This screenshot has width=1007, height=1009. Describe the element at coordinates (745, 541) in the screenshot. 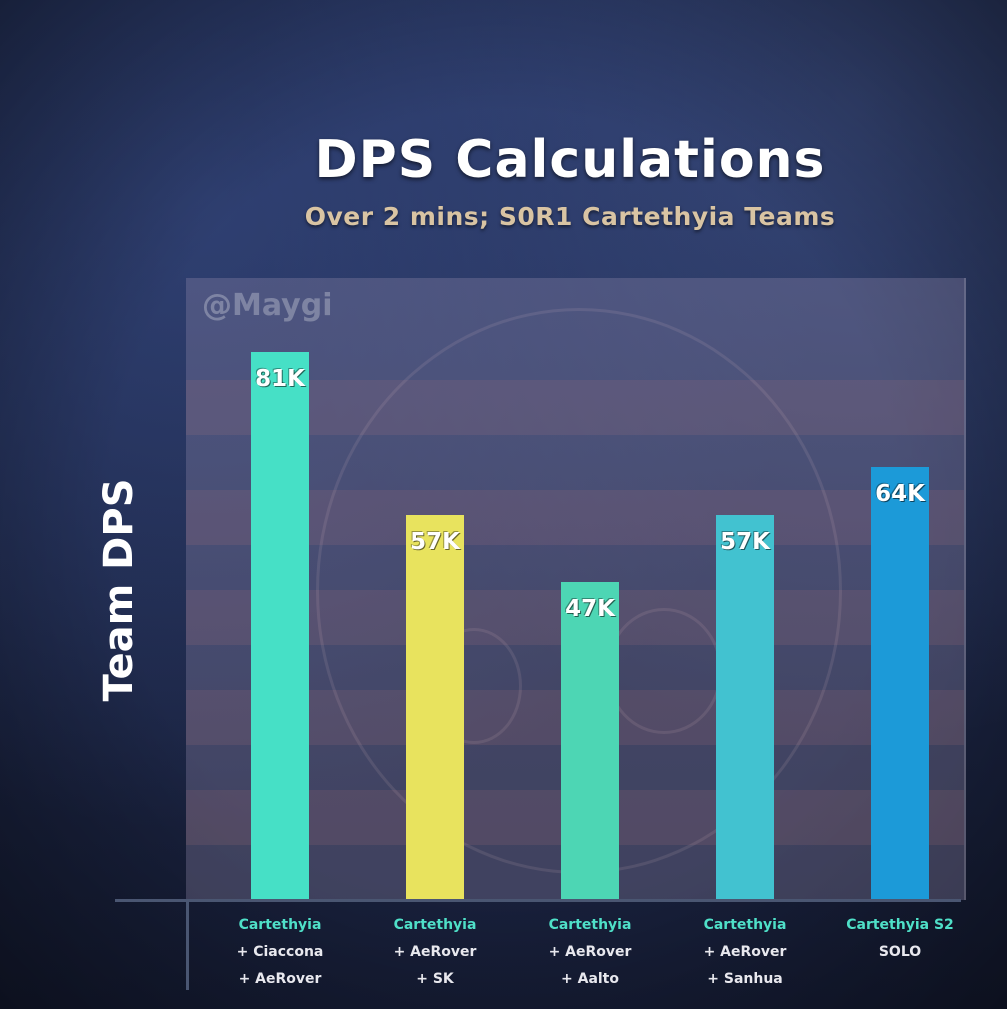

I see `bar-value-label-4: 57K` at that location.